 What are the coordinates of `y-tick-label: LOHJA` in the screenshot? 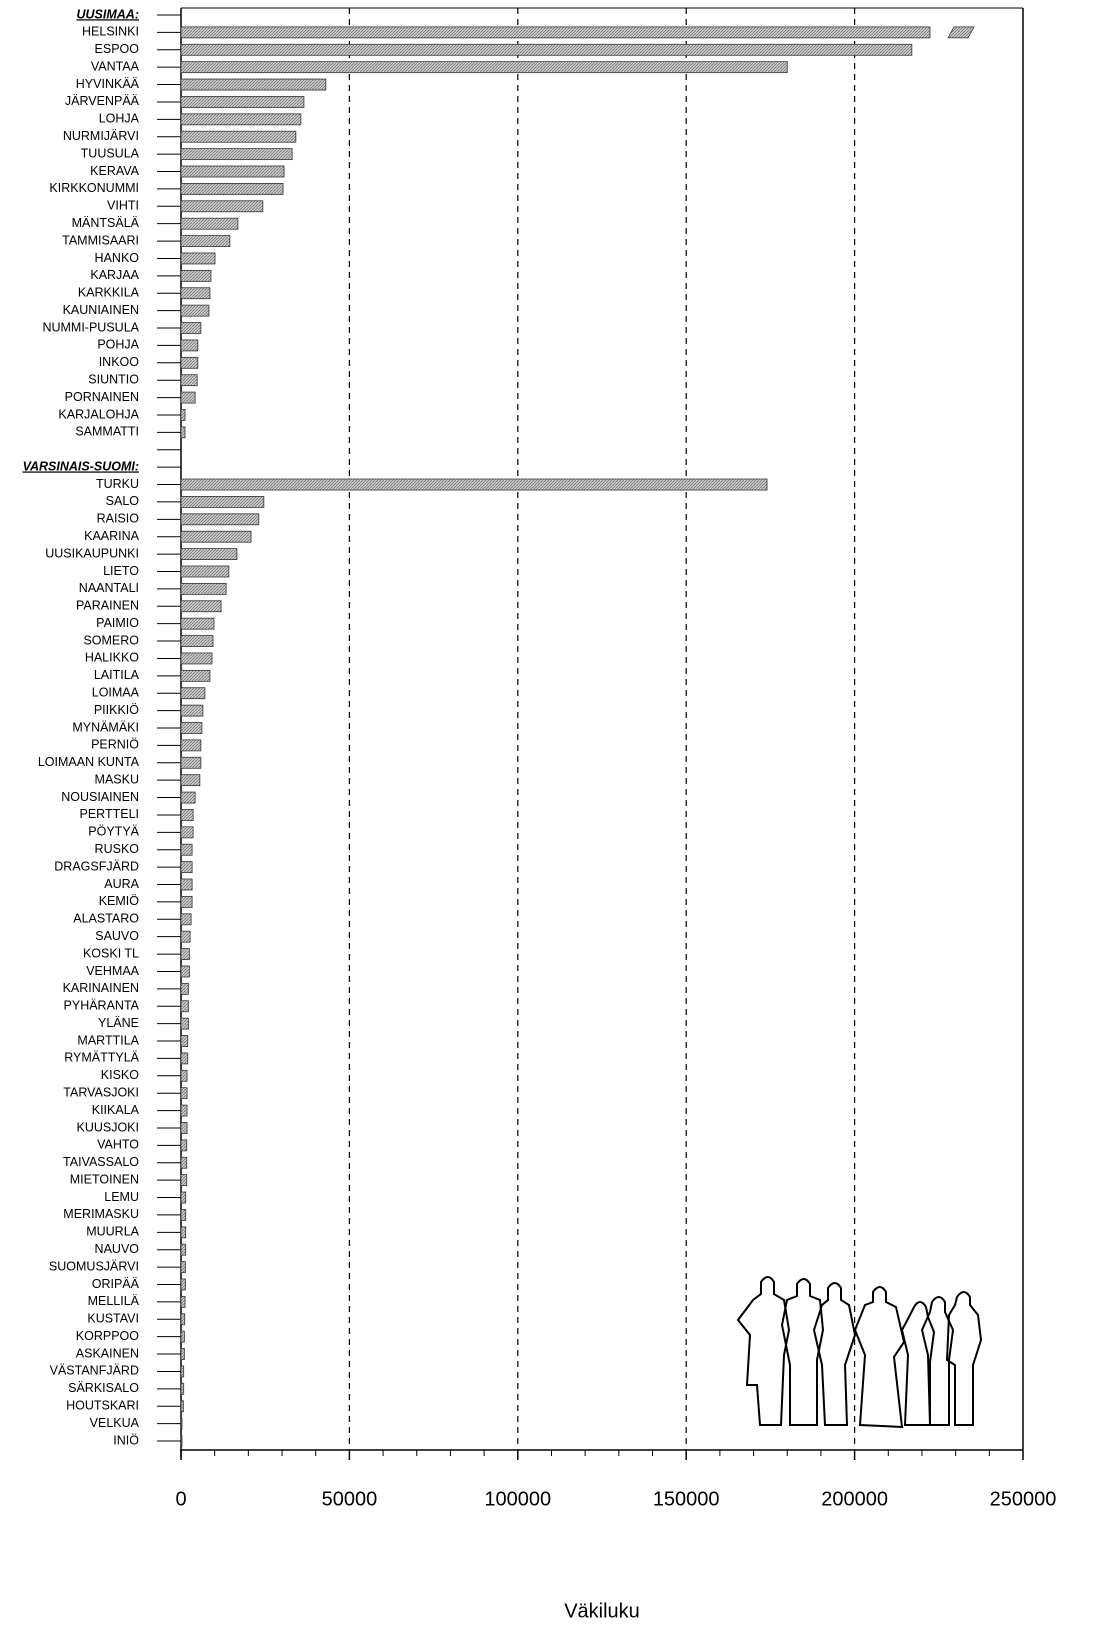 It's located at (119, 119).